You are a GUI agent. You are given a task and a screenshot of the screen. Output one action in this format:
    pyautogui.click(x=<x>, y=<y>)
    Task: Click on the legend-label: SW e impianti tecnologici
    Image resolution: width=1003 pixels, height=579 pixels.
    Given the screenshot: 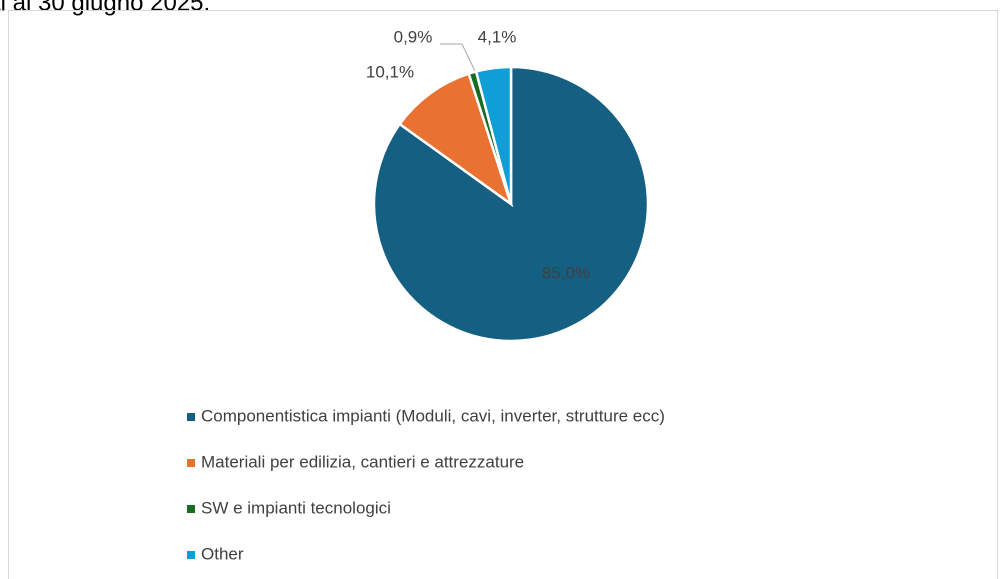 What is the action you would take?
    pyautogui.click(x=296, y=507)
    